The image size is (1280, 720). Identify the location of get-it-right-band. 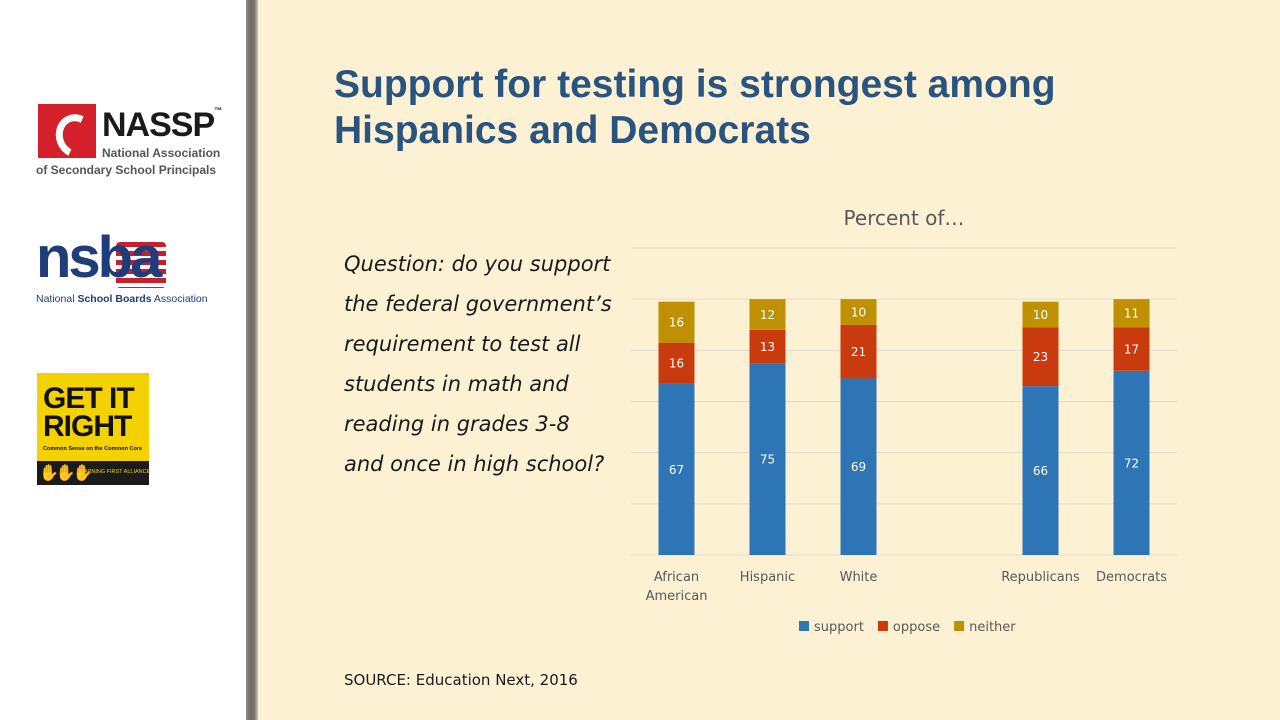
(93, 473).